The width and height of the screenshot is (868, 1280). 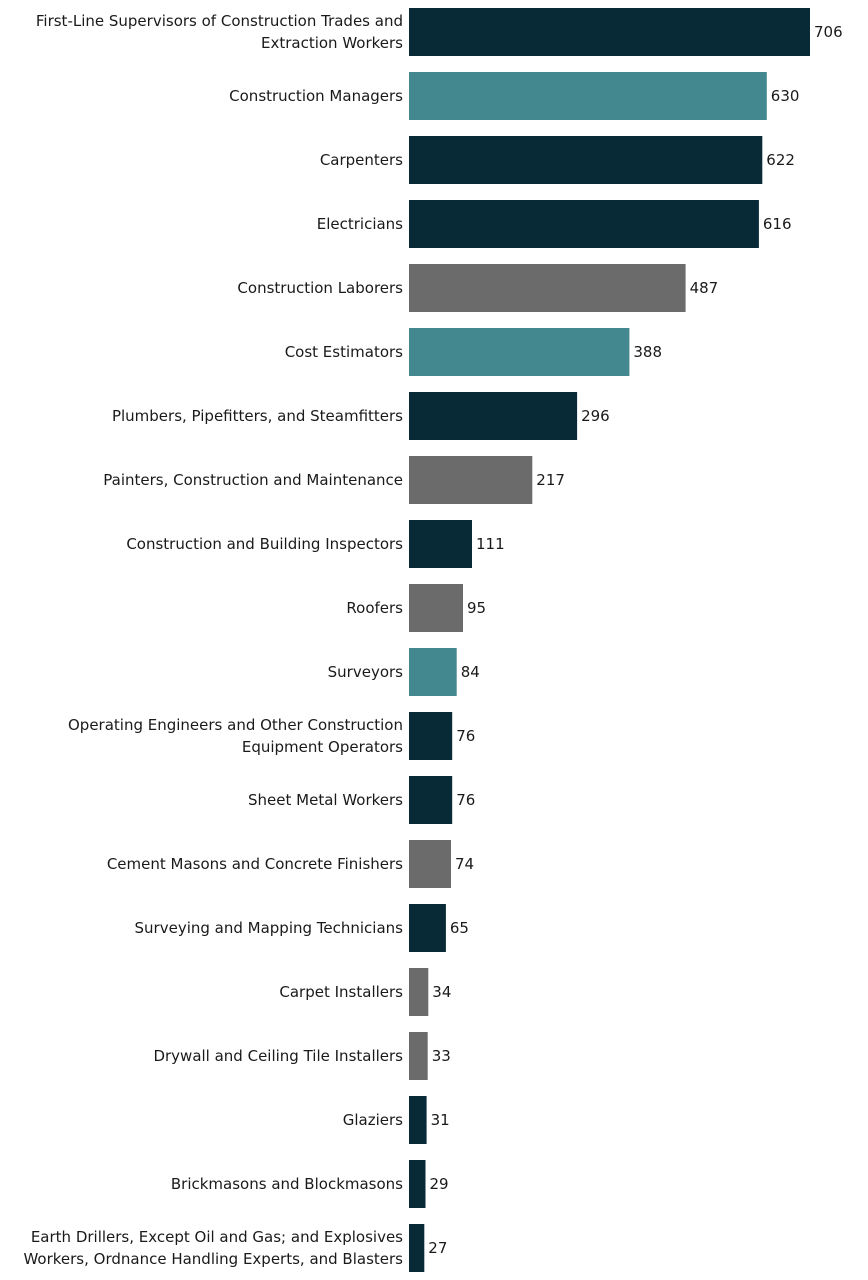 I want to click on value-label: 33, so click(x=441, y=1056).